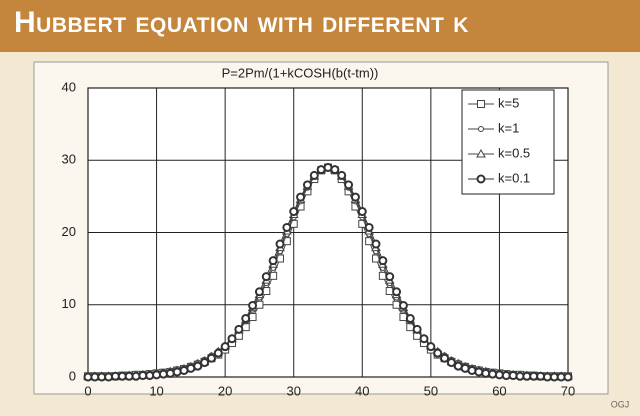  Describe the element at coordinates (568, 390) in the screenshot. I see `x-tick-label: 70` at that location.